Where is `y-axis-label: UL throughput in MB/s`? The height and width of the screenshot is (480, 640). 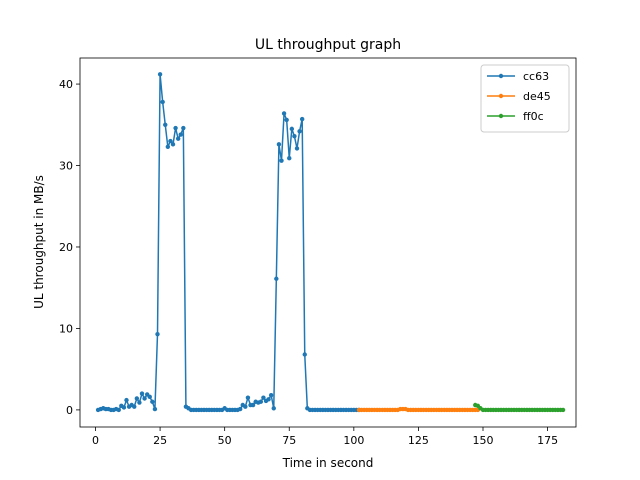
y-axis-label: UL throughput in MB/s is located at coordinates (39, 242).